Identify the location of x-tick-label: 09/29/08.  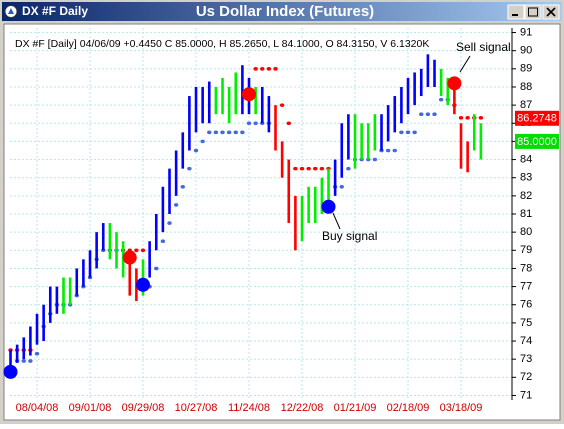
(143, 408).